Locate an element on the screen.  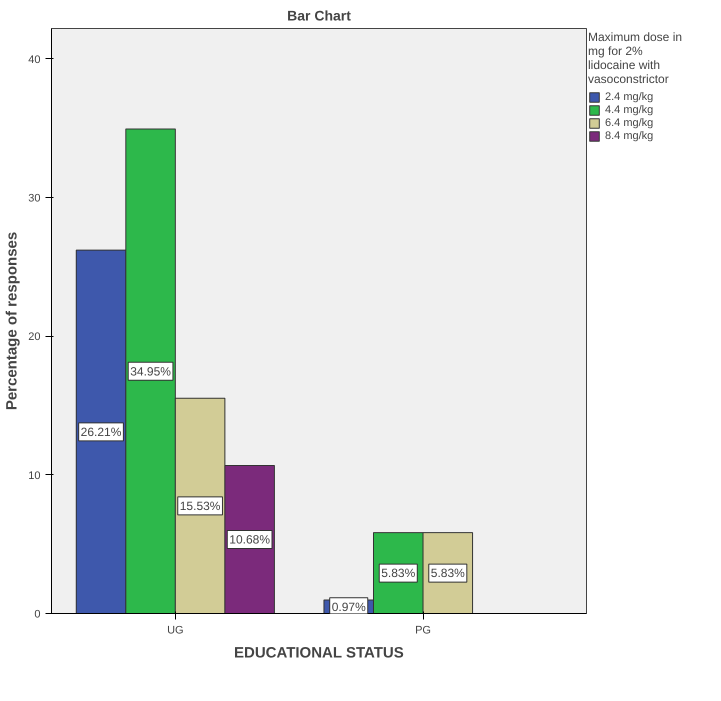
y-tick-label: 10 is located at coordinates (34, 476).